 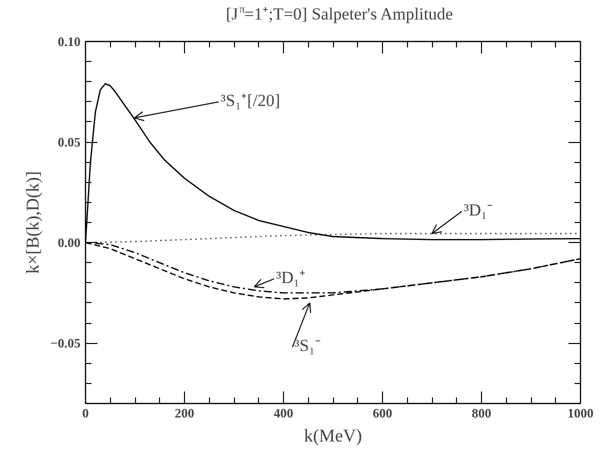 I want to click on y-tick-label: 0.05, so click(x=69, y=142).